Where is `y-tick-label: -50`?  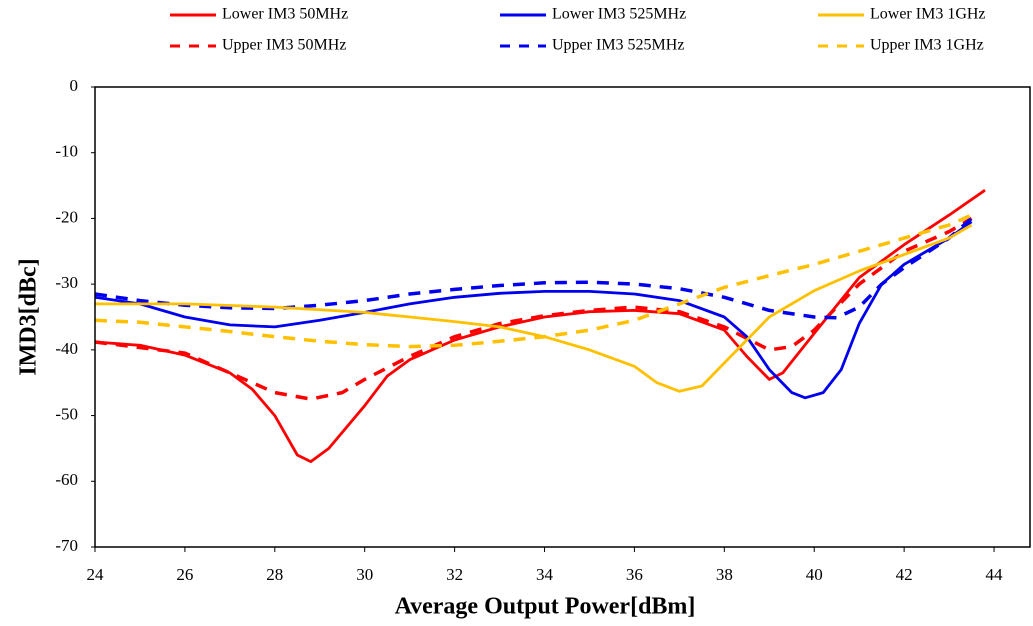
y-tick-label: -50 is located at coordinates (66, 413).